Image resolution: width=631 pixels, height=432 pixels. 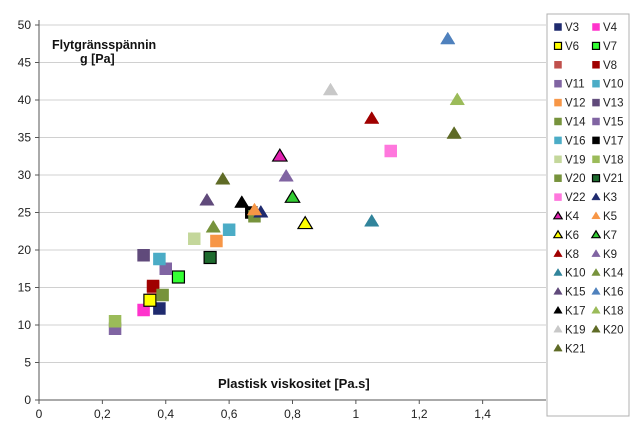 What do you see at coordinates (25, 250) in the screenshot?
I see `y-tick-label: 20` at bounding box center [25, 250].